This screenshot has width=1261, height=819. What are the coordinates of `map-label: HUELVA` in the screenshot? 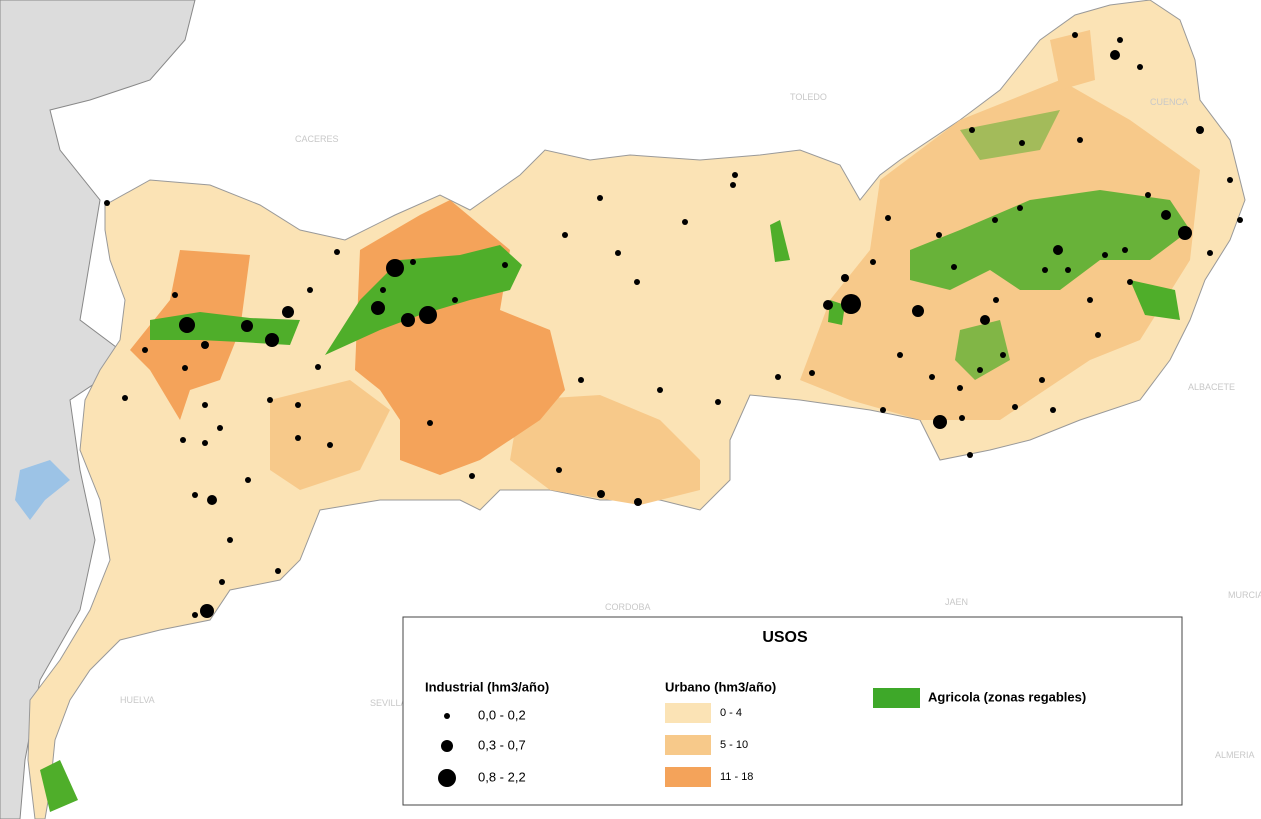 It's located at (137, 700).